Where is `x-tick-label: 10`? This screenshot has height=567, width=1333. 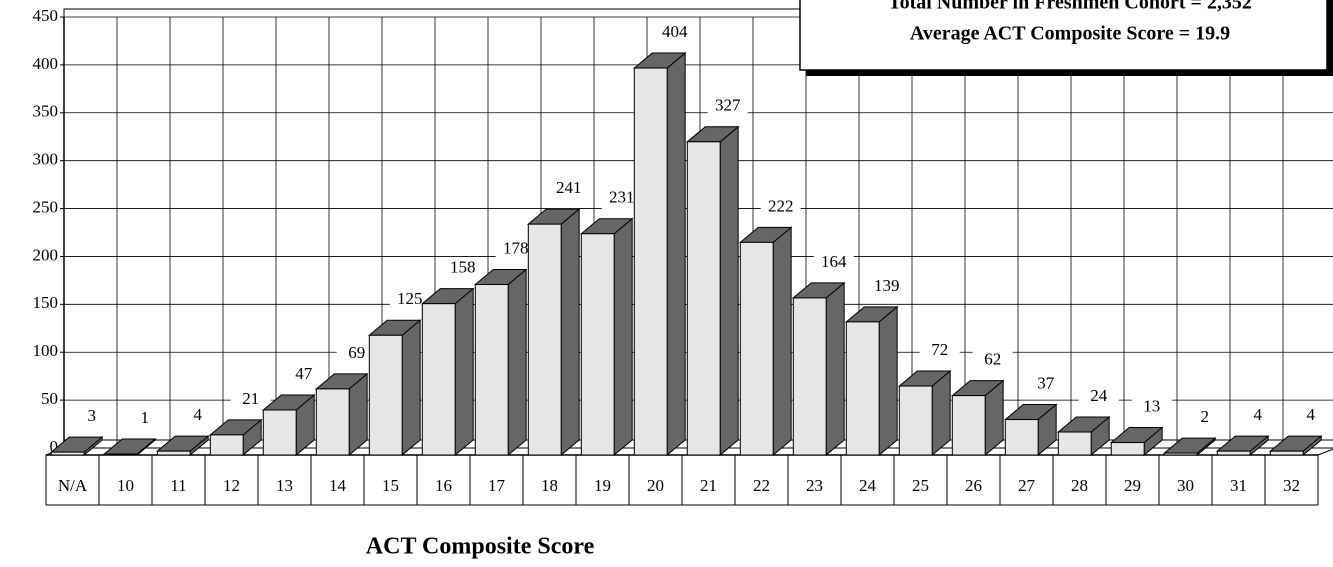
x-tick-label: 10 is located at coordinates (125, 485).